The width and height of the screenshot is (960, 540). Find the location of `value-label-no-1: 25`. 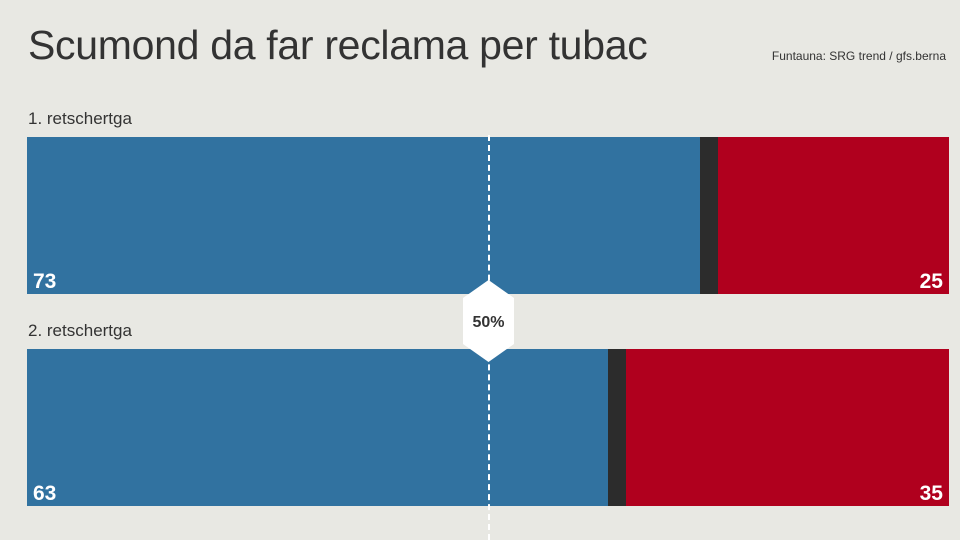

value-label-no-1: 25 is located at coordinates (931, 281).